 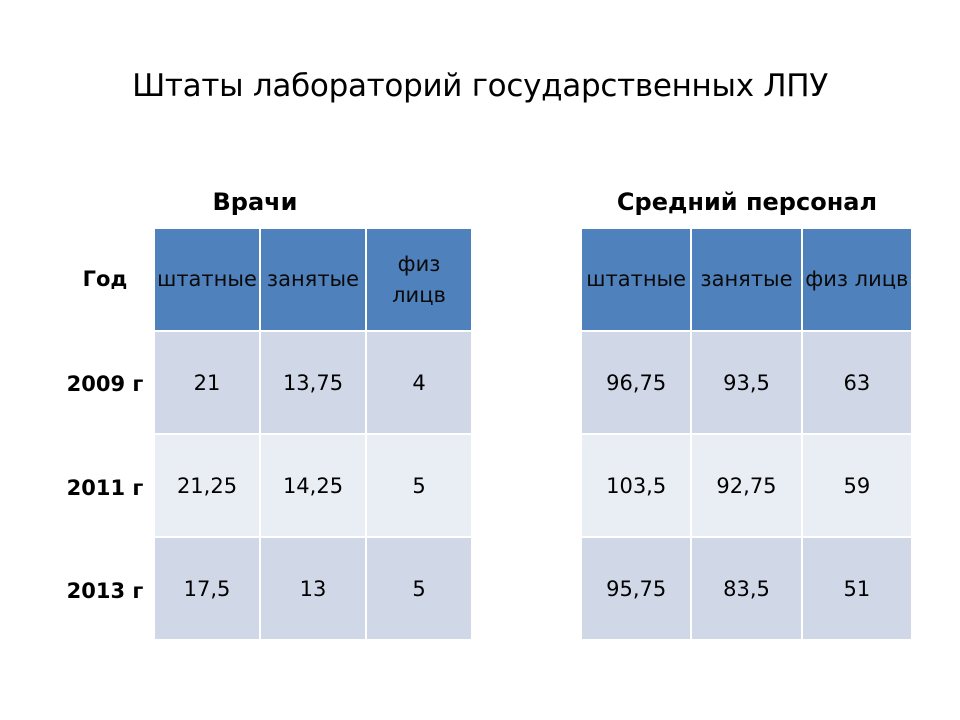 I want to click on table-cell: 95,75, so click(x=636, y=588).